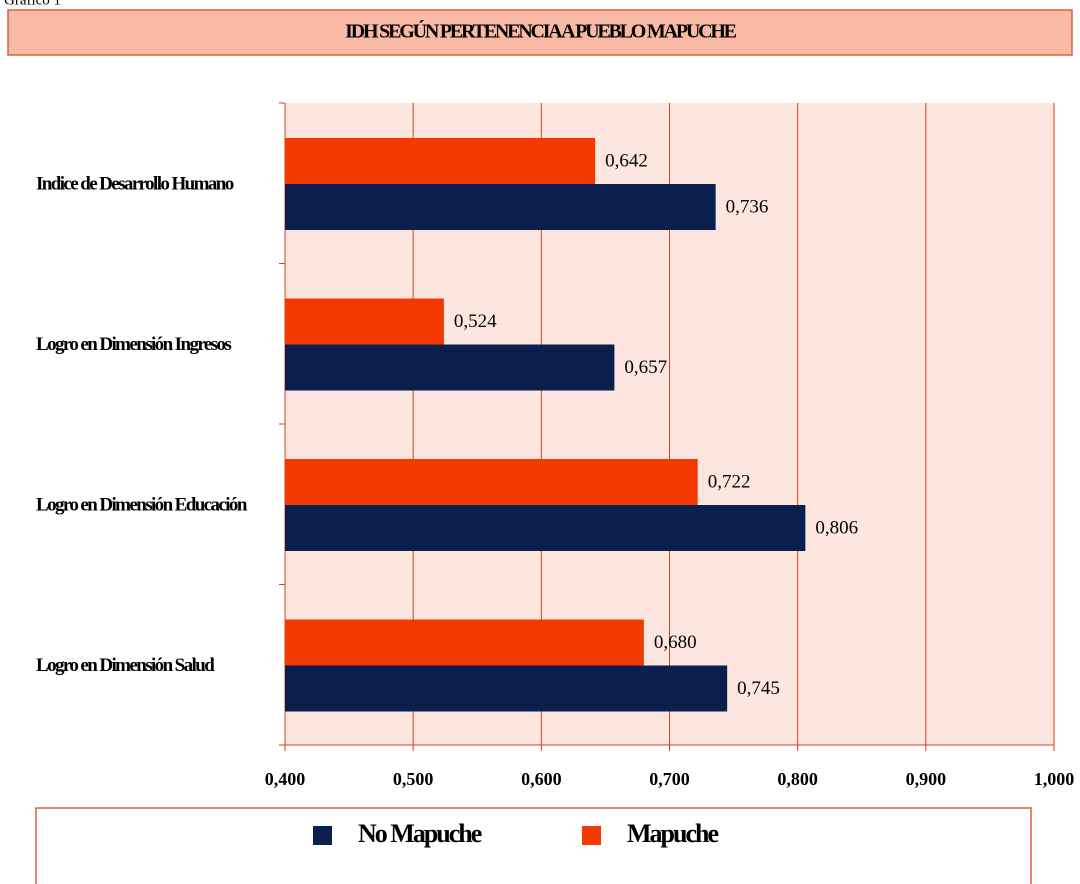  What do you see at coordinates (672, 833) in the screenshot?
I see `legend-label: Mapuche` at bounding box center [672, 833].